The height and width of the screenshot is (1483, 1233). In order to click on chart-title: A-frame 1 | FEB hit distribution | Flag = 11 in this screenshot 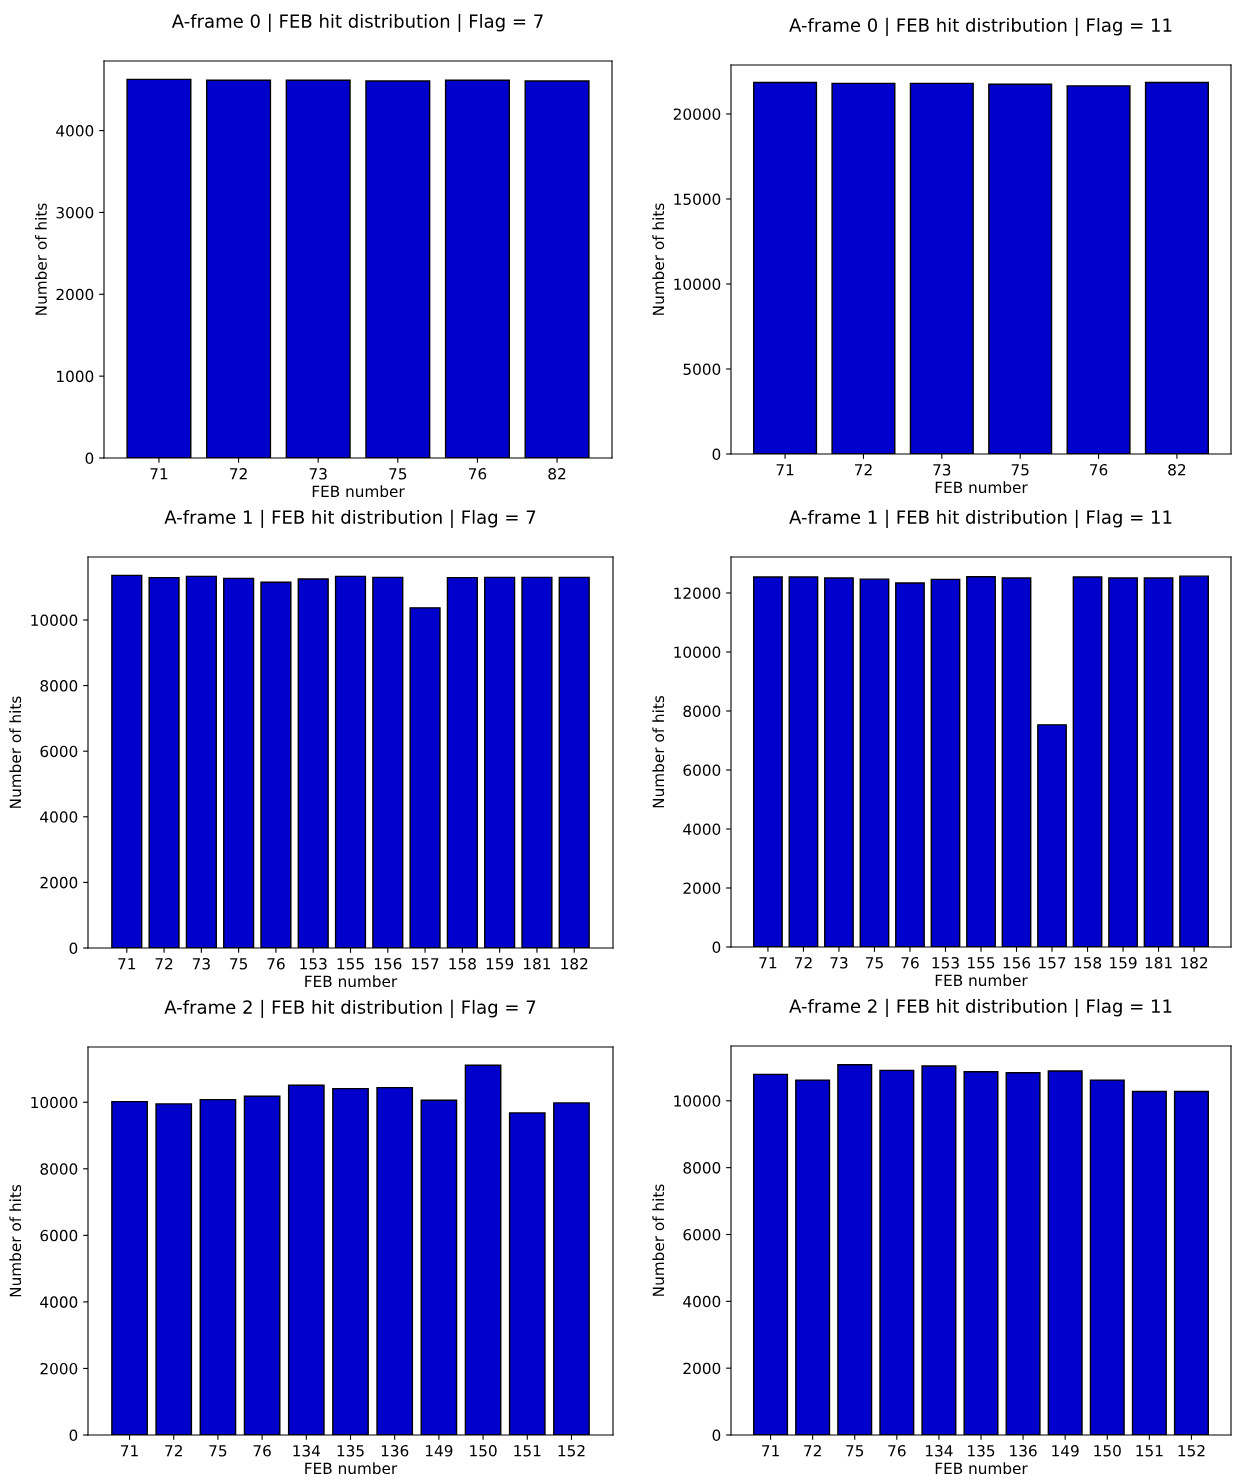, I will do `click(980, 518)`.